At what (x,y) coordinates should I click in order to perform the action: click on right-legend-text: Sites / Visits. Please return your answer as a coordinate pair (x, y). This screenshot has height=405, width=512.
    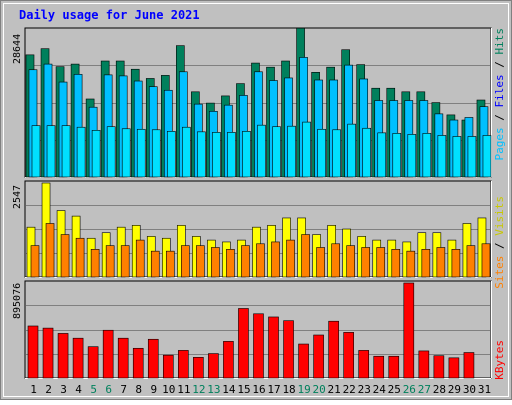
    Looking at the image, I should click on (499, 242).